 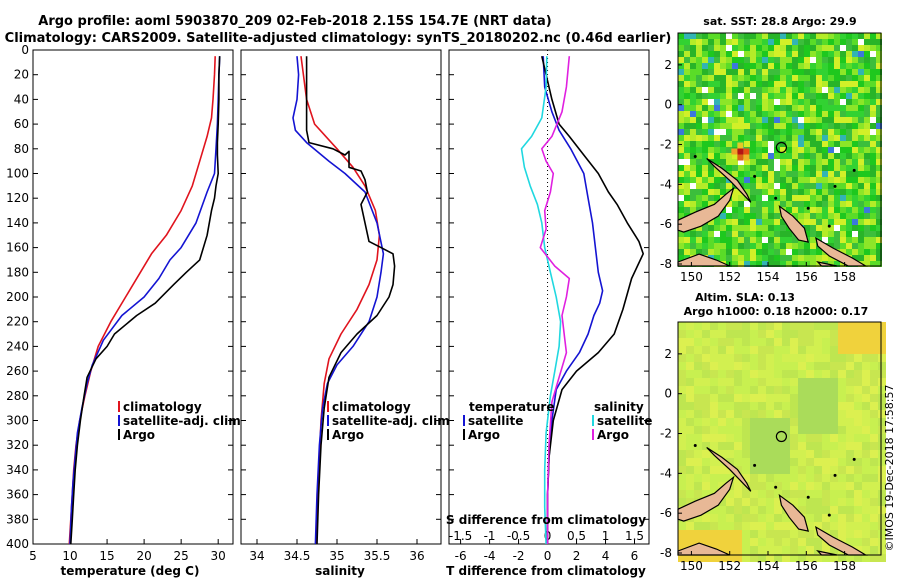 What do you see at coordinates (666, 264) in the screenshot?
I see `map-y-tick-label: -8` at bounding box center [666, 264].